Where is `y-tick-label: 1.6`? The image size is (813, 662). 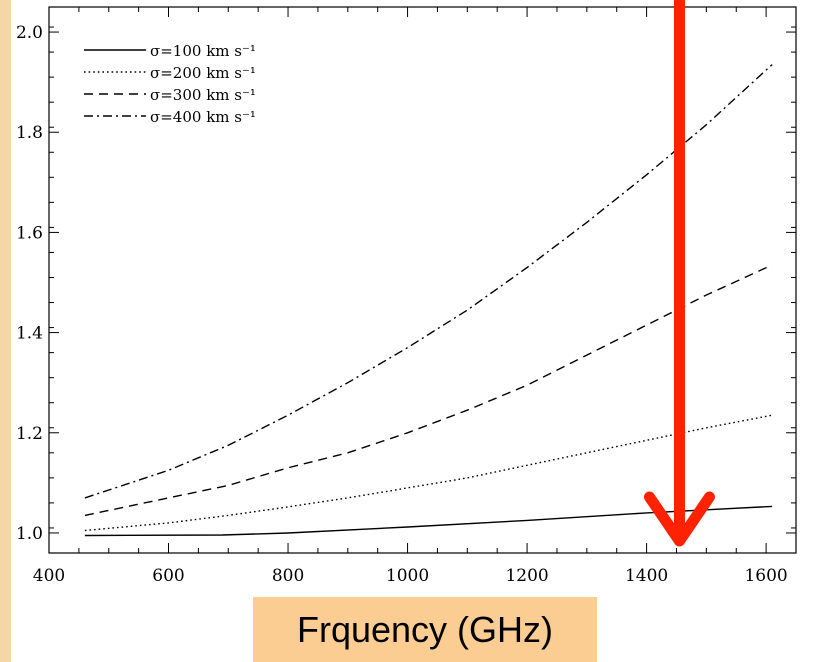 y-tick-label: 1.6 is located at coordinates (29, 233).